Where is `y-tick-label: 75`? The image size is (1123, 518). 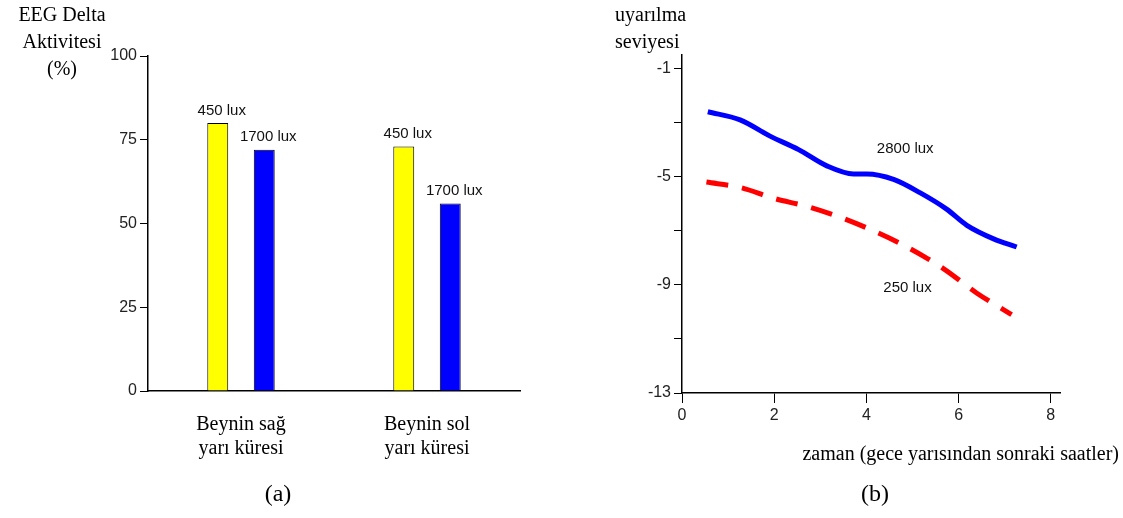
y-tick-label: 75 is located at coordinates (128, 139).